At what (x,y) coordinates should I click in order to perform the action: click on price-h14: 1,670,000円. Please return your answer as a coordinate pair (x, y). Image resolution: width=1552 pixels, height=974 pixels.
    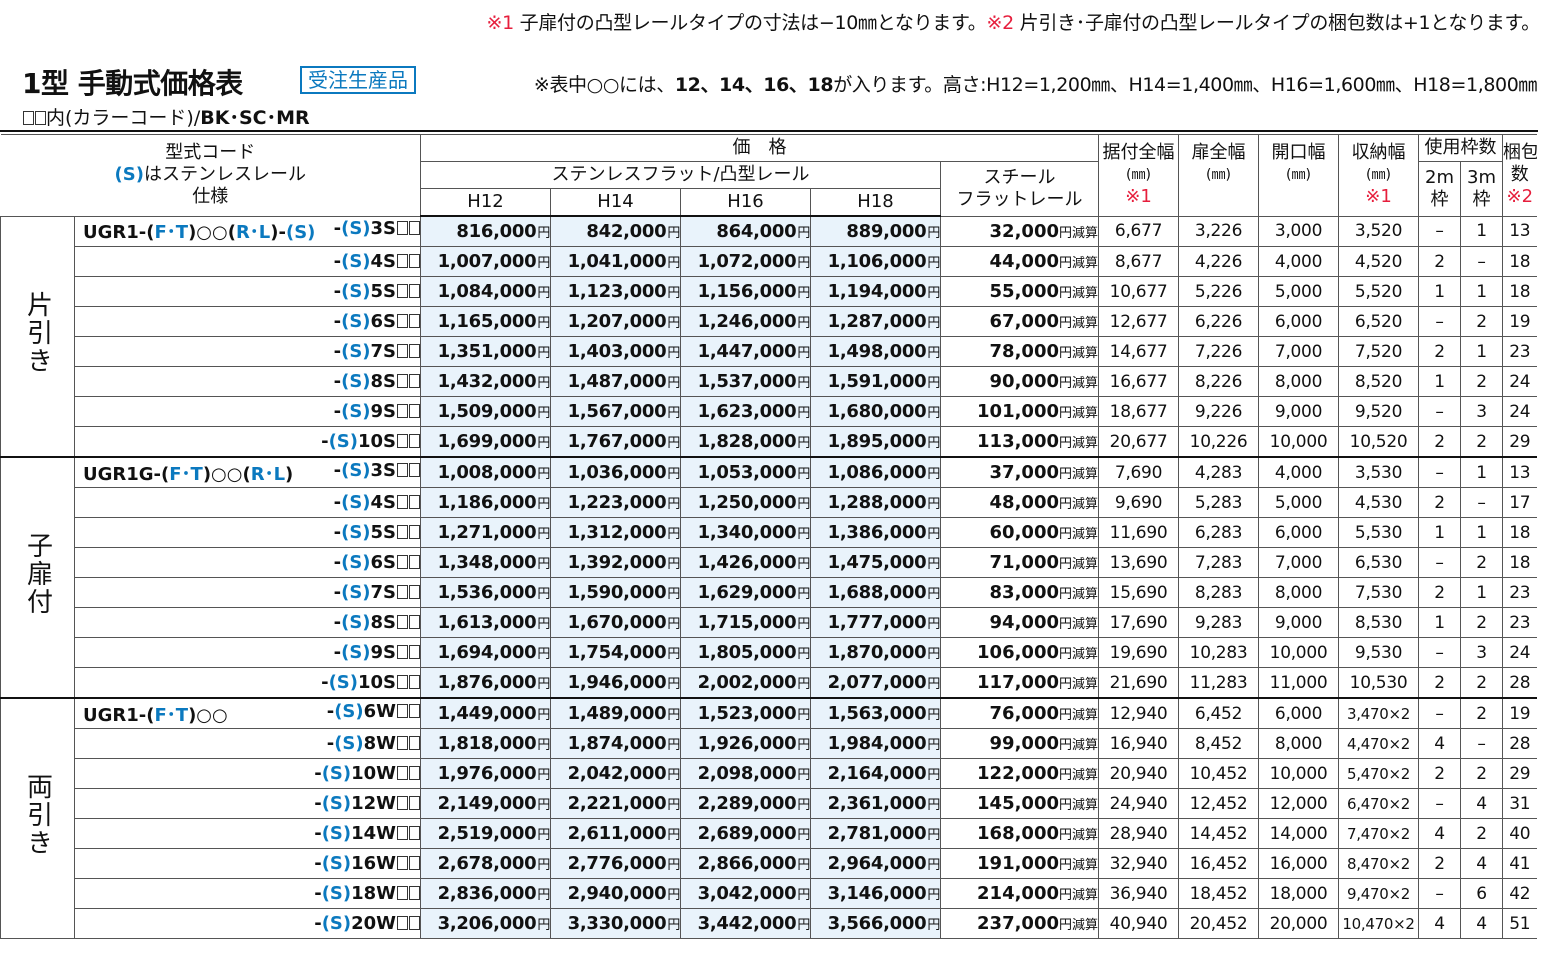
    Looking at the image, I should click on (616, 622).